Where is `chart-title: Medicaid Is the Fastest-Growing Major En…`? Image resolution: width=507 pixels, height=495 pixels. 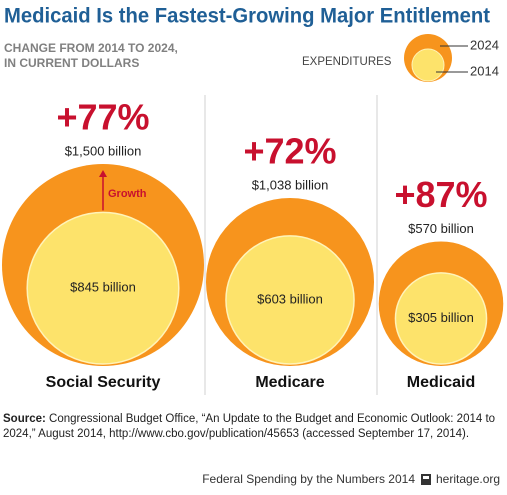 chart-title: Medicaid Is the Fastest-Growing Major En… is located at coordinates (247, 16).